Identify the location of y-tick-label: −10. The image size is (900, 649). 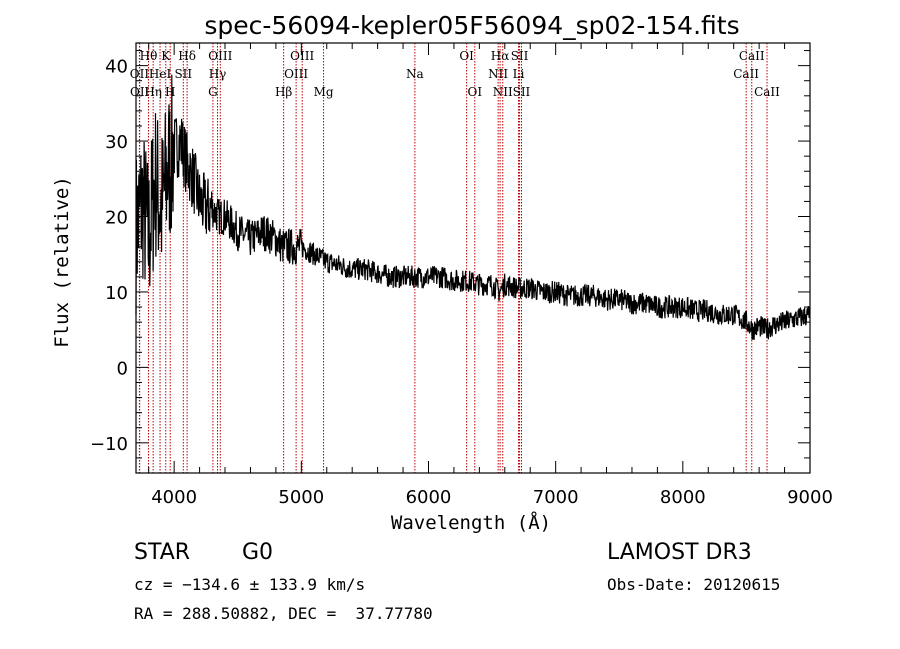
(109, 444).